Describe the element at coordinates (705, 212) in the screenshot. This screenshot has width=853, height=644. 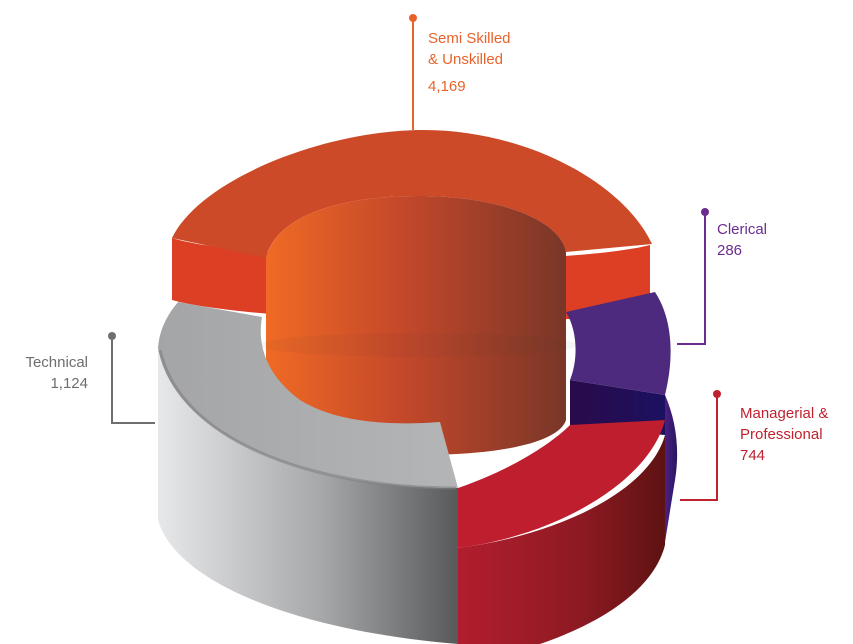
I see `leader-clerical-dot` at that location.